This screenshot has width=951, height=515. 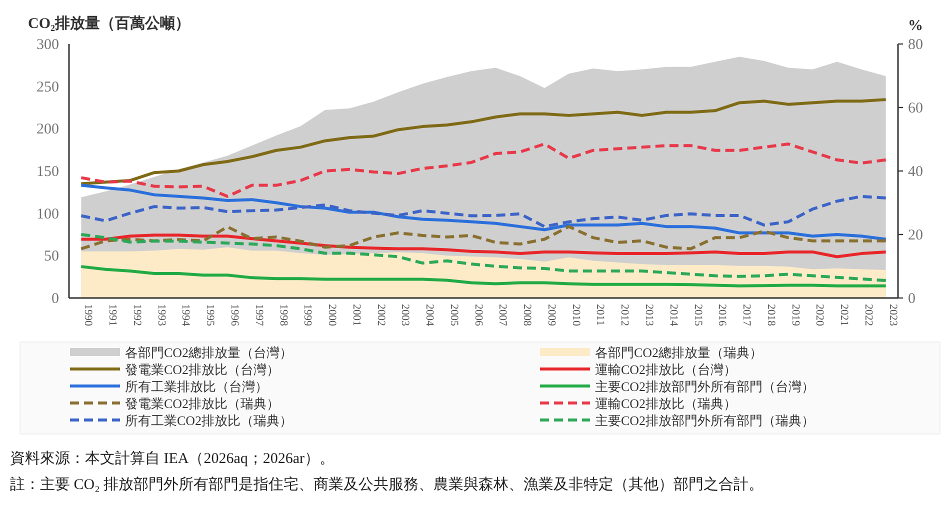 I want to click on x-tick-label: 2001, so click(x=356, y=315).